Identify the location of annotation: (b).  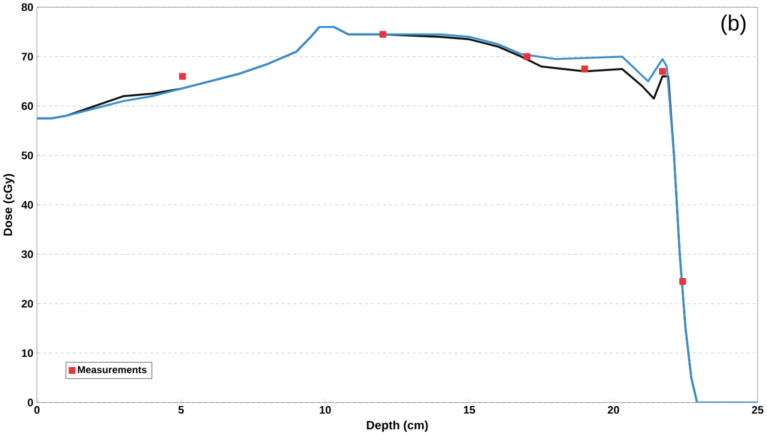
(734, 24).